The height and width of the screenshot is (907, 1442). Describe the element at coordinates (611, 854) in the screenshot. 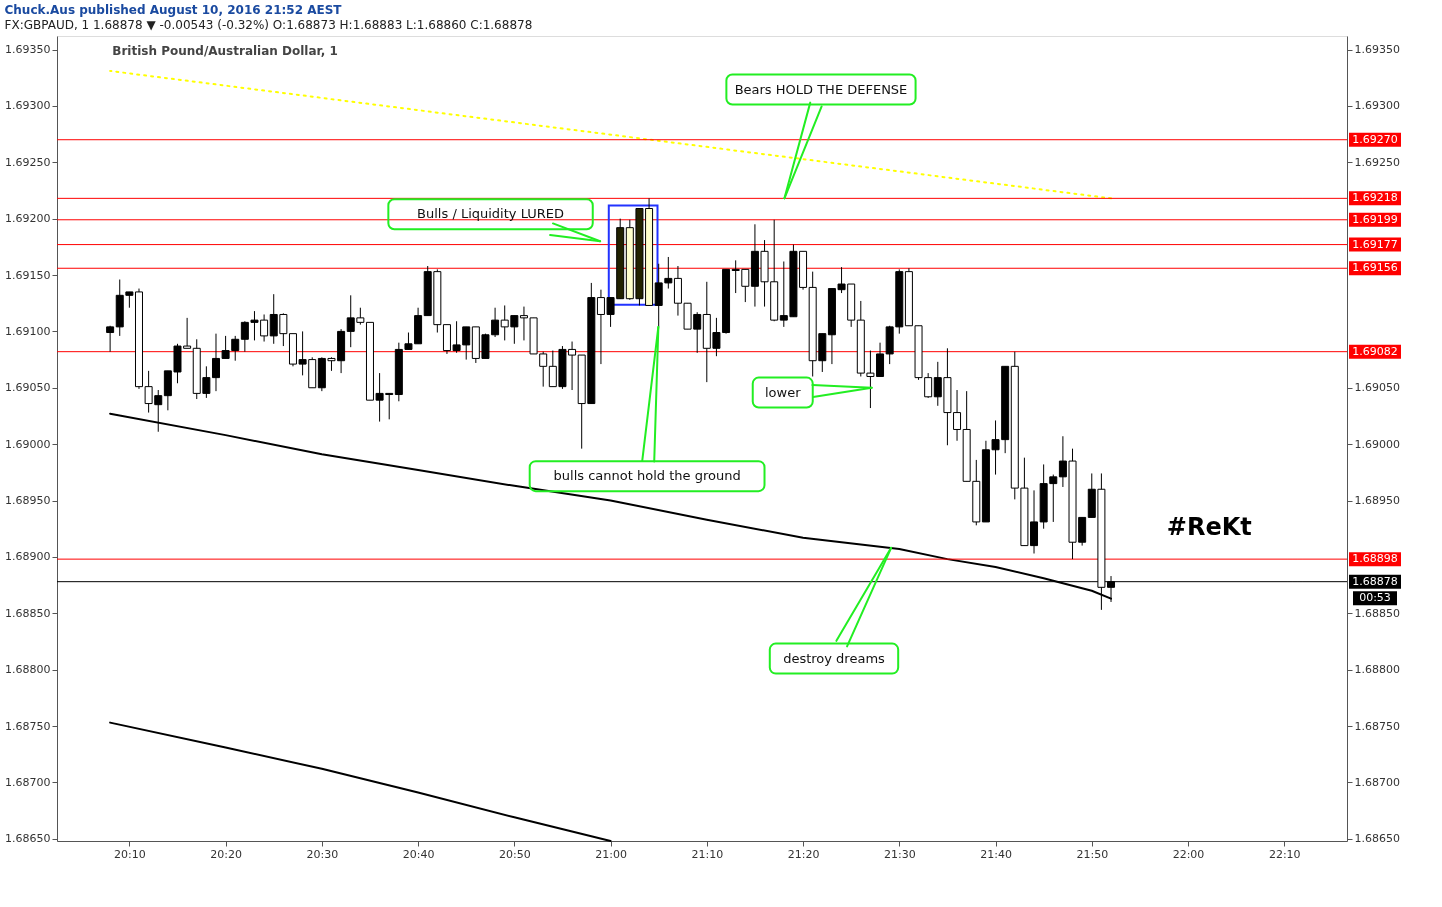

I see `x-tick-label: 21:00` at that location.